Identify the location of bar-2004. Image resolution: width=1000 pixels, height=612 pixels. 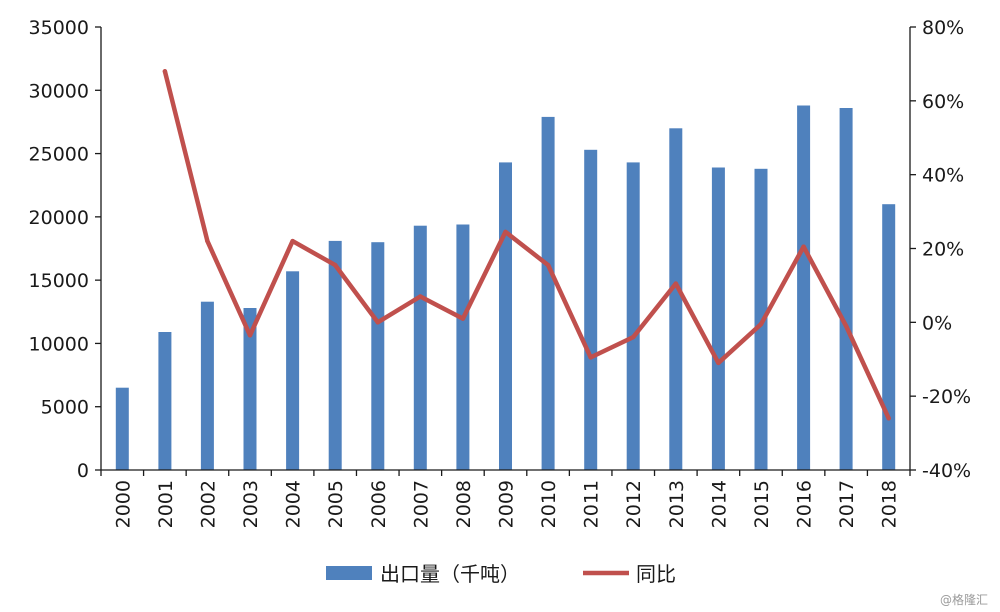
(293, 370).